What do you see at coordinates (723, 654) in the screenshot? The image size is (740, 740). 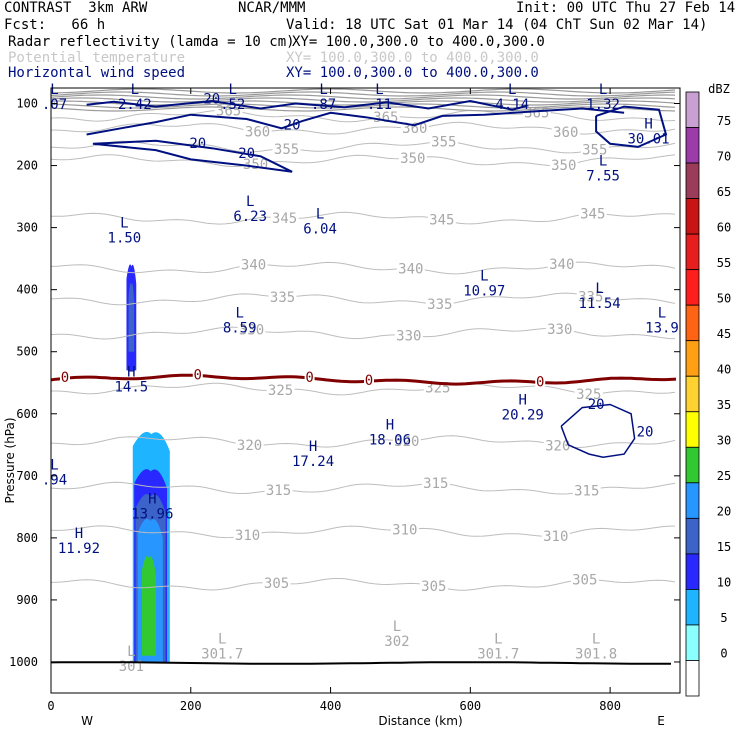 I see `colorbar-level-label: 0` at bounding box center [723, 654].